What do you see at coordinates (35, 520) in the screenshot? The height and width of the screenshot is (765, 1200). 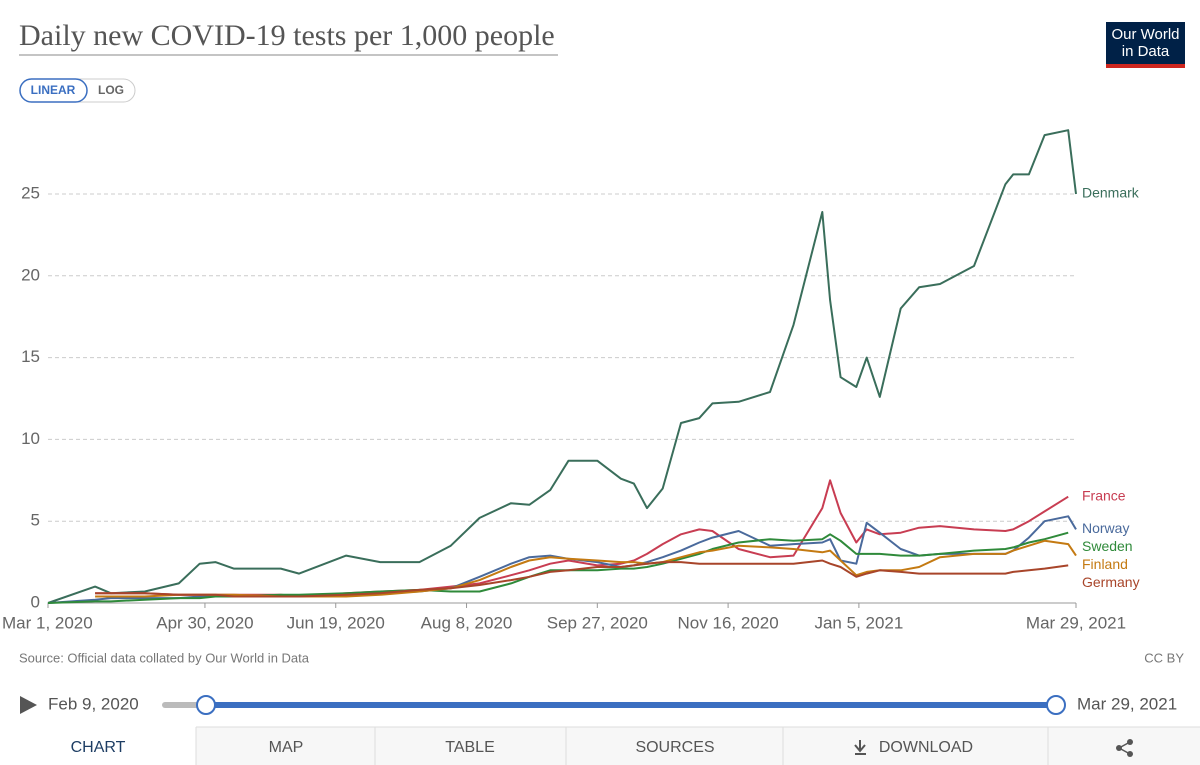 I see `y-tick-label: 5` at bounding box center [35, 520].